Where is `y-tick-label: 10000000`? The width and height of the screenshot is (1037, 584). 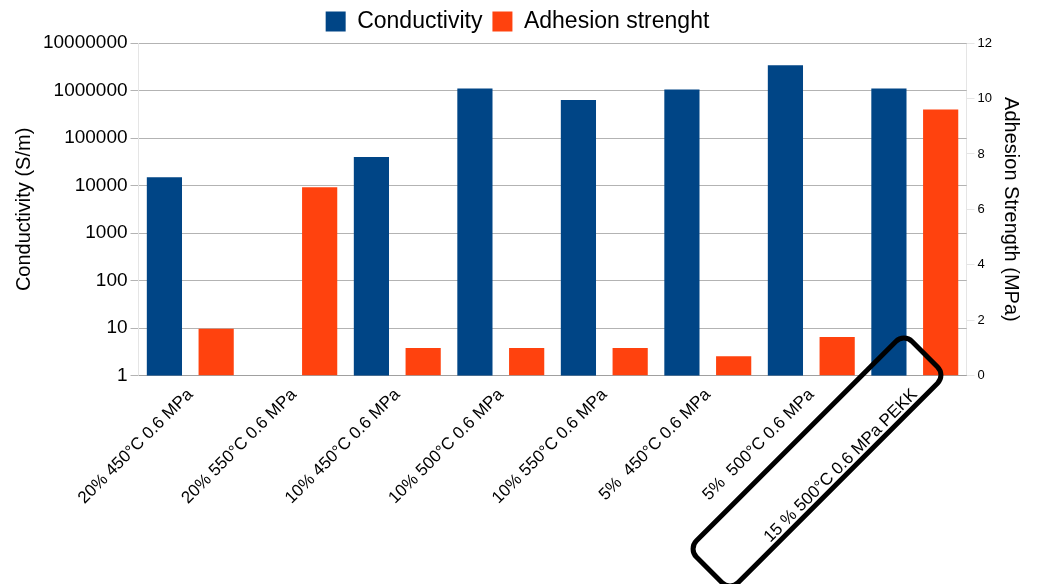
y-tick-label: 10000000 is located at coordinates (85, 42).